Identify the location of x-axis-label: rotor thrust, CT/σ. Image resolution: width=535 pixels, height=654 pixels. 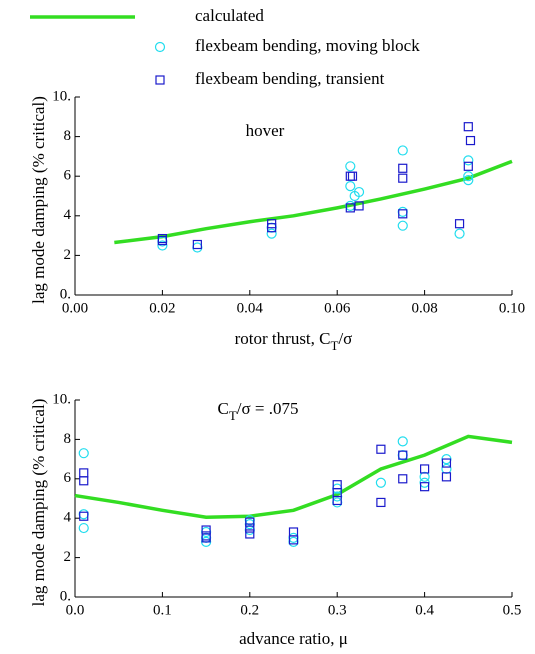
(294, 341).